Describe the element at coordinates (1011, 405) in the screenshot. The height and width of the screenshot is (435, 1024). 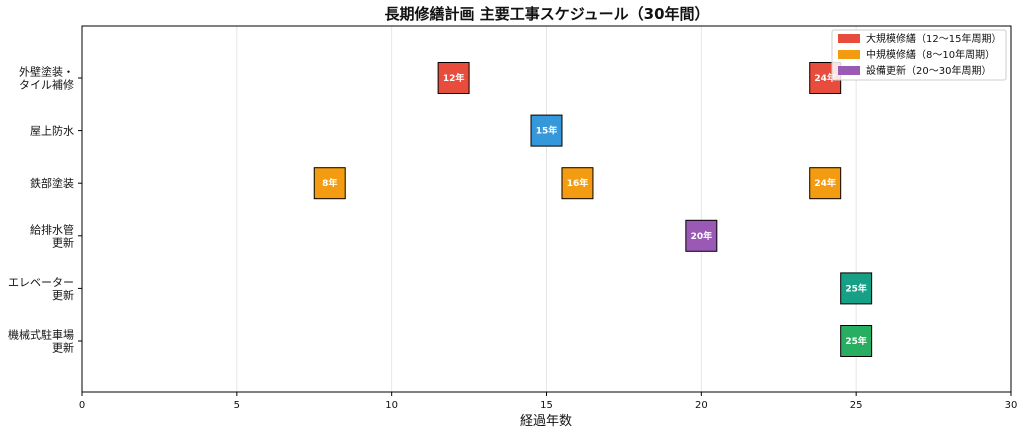
I see `x-tick-label: 30` at that location.